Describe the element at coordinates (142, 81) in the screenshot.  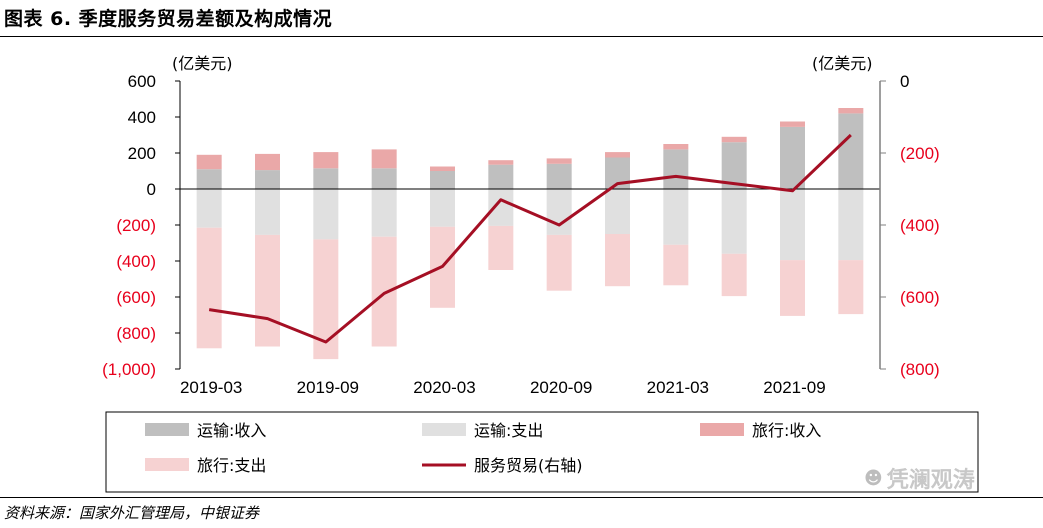
I see `left-tick-label: 600` at that location.